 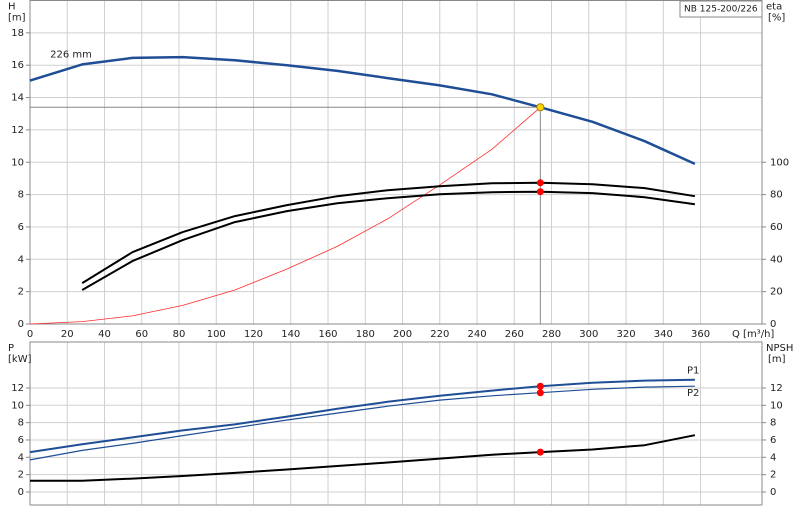 What do you see at coordinates (693, 371) in the screenshot?
I see `series-label: P1` at bounding box center [693, 371].